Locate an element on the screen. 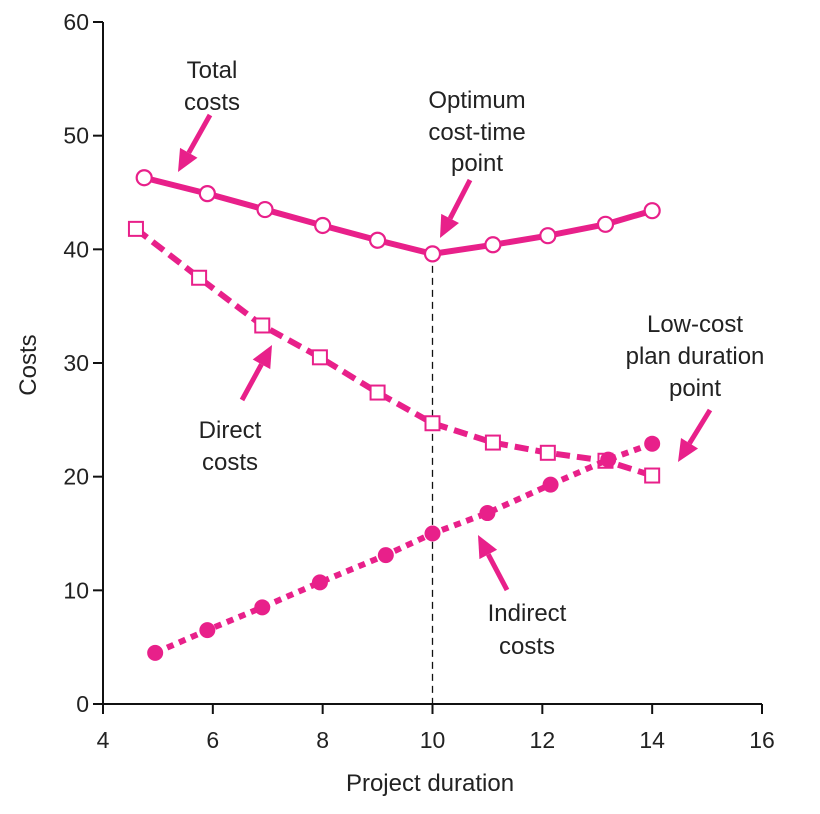 The image size is (820, 814). x-tick-label: 10 is located at coordinates (433, 740).